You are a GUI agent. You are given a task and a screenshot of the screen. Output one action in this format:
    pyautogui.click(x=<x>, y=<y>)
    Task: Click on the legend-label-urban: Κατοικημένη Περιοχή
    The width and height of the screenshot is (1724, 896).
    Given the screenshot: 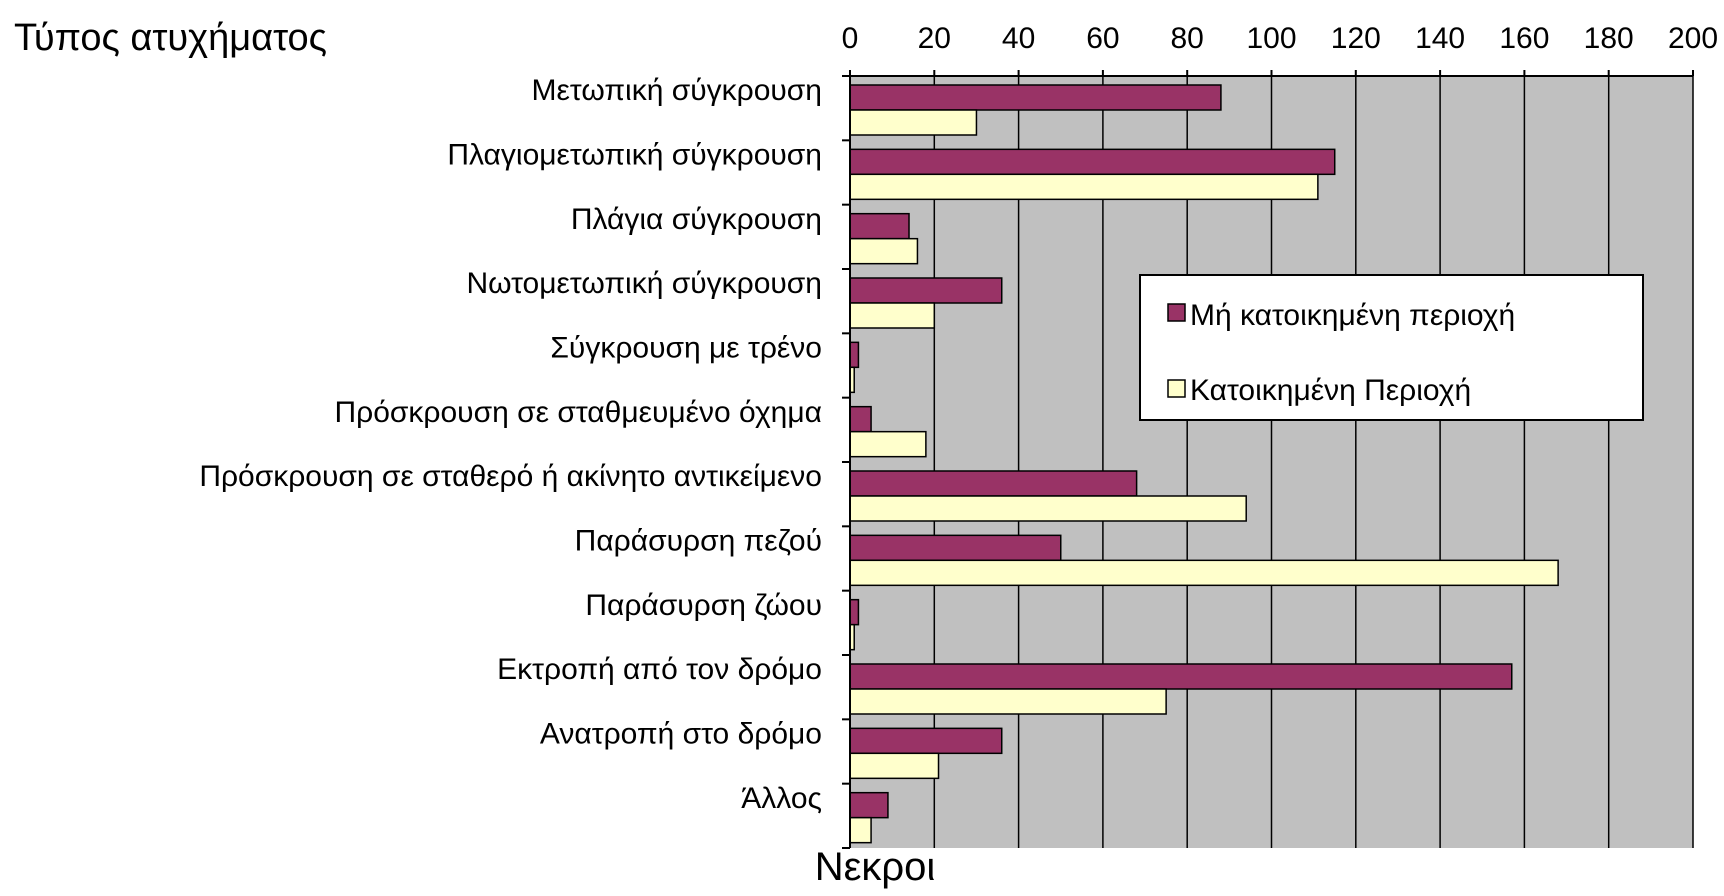 What is the action you would take?
    pyautogui.click(x=1330, y=390)
    